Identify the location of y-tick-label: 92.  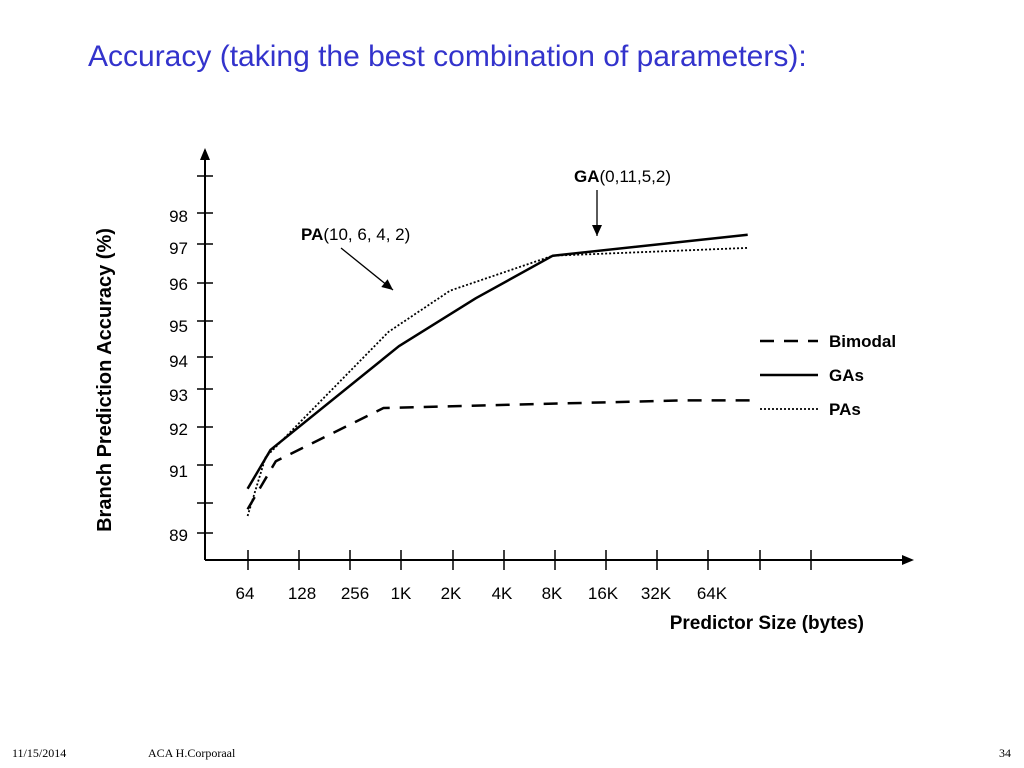
(178, 429).